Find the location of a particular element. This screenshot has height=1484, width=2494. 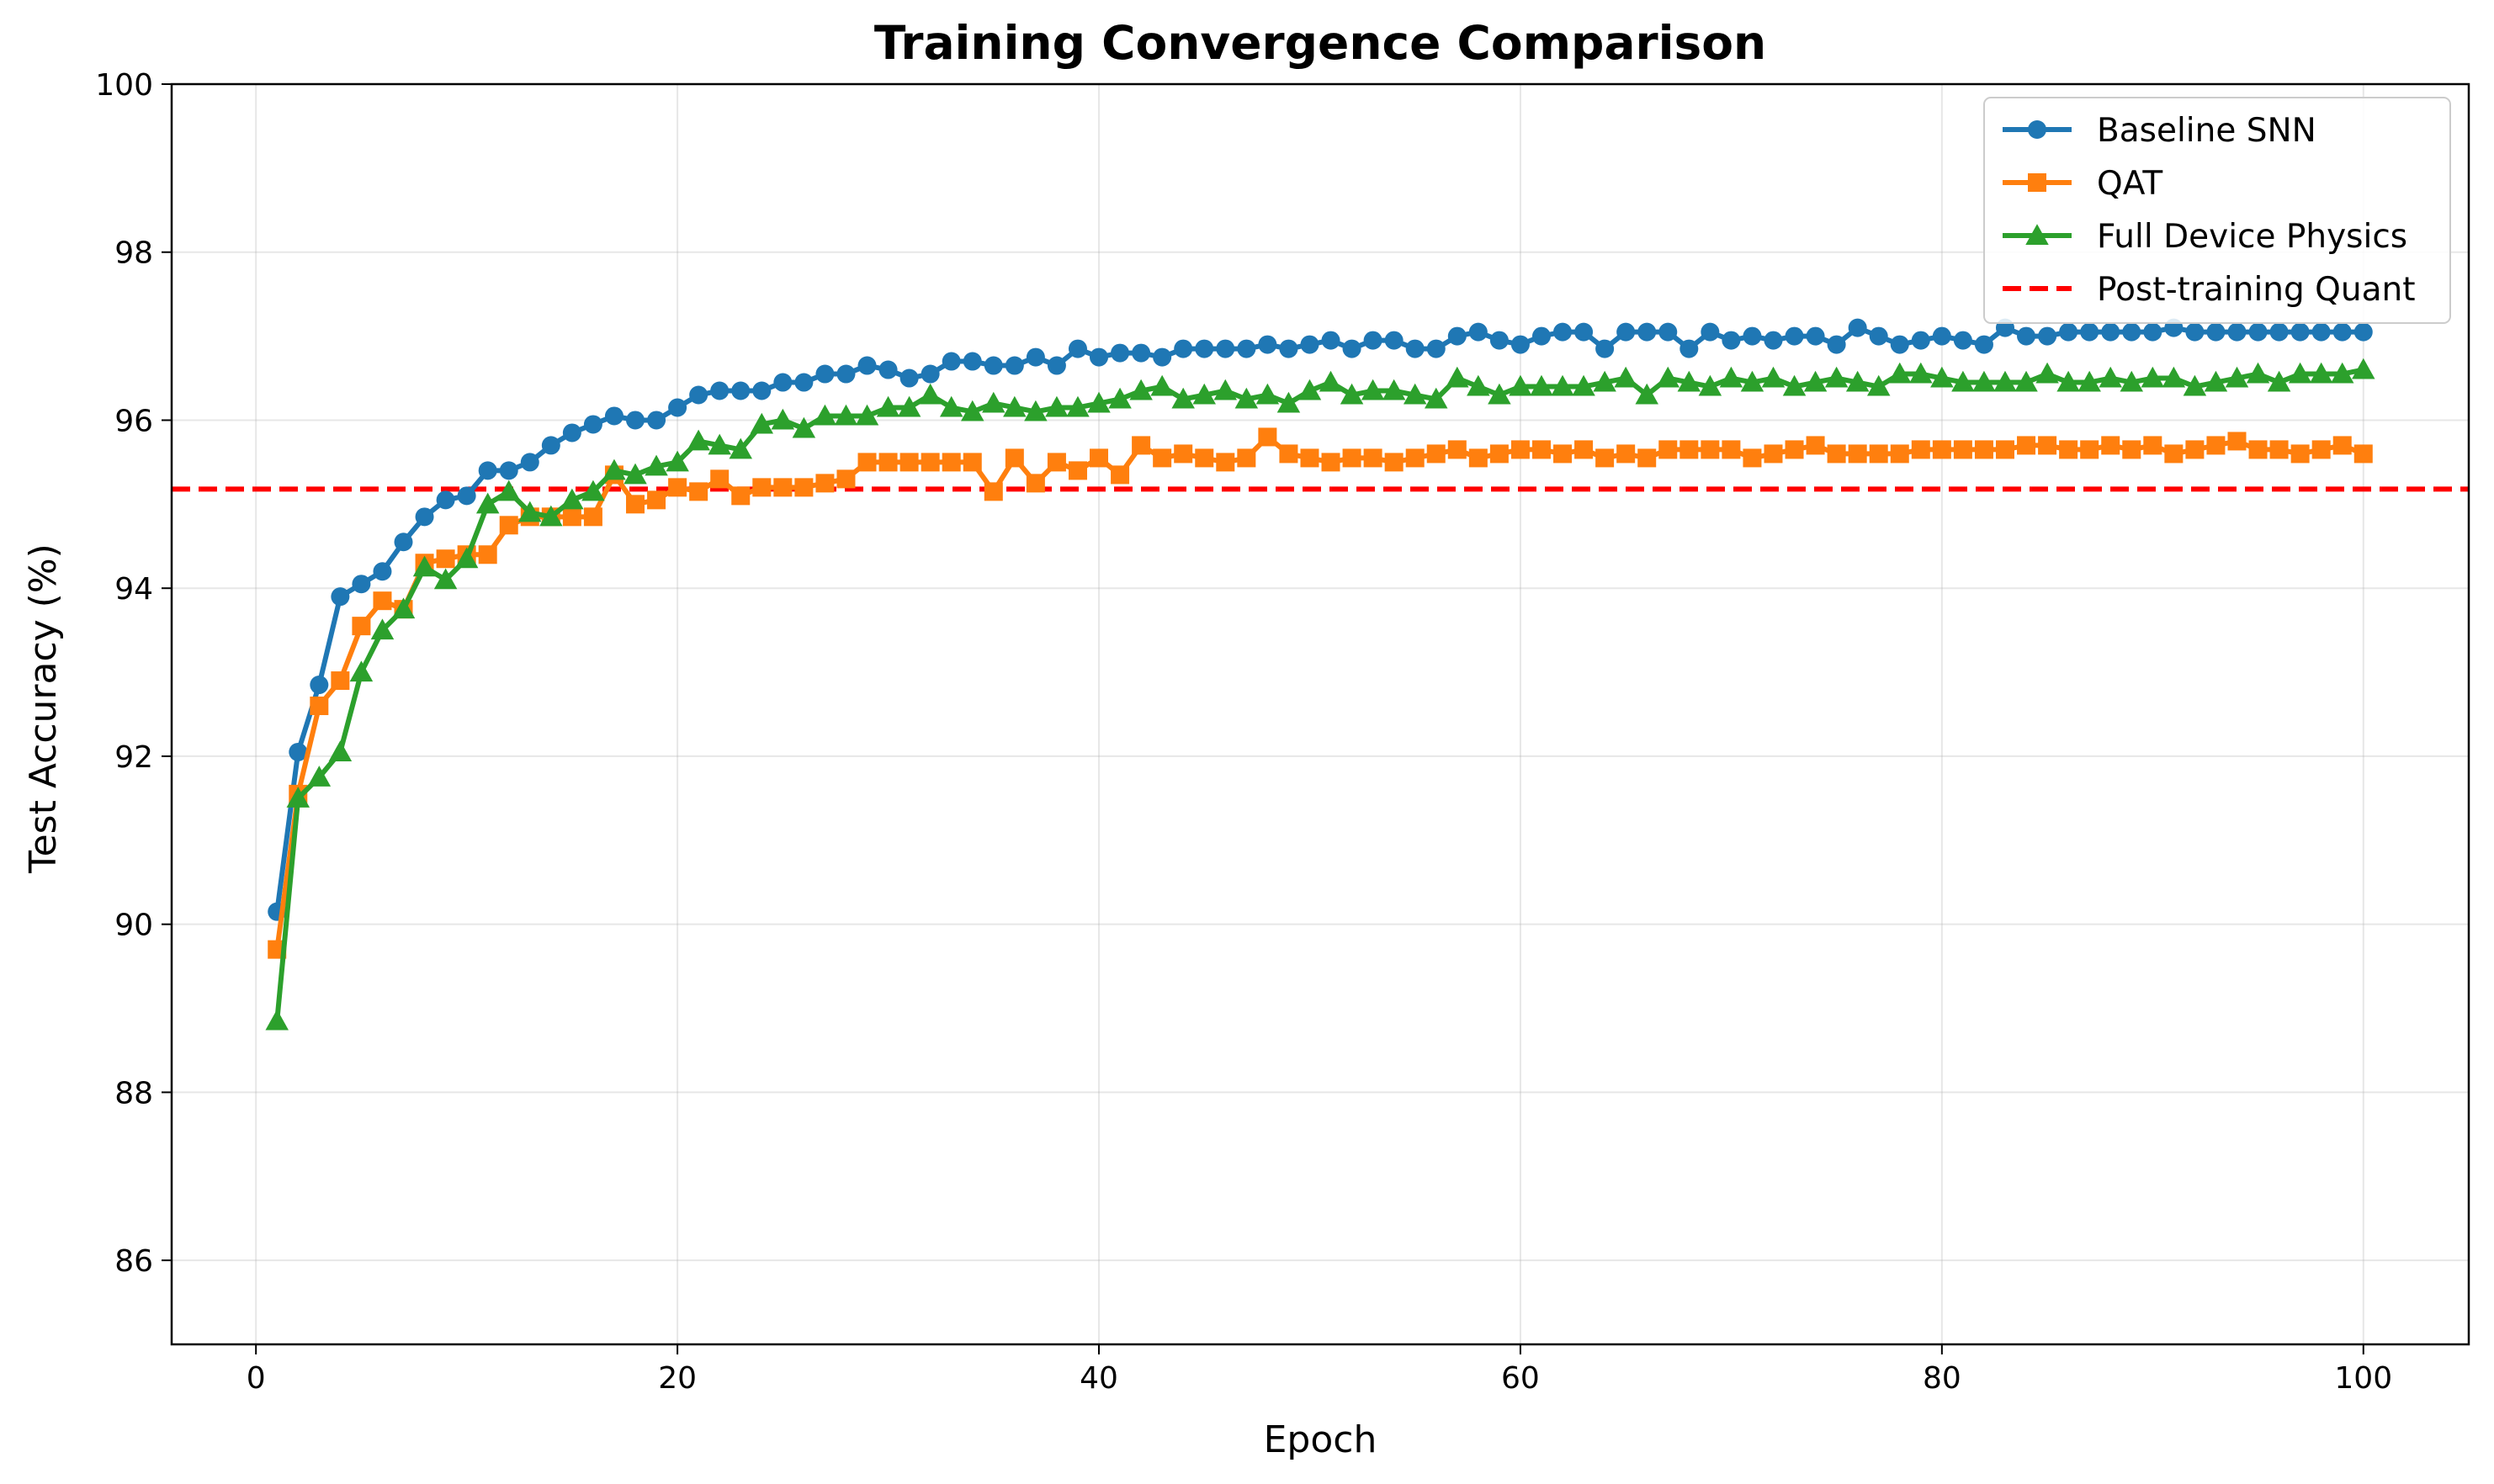

x-axis-label: Epoch is located at coordinates (1320, 1439).